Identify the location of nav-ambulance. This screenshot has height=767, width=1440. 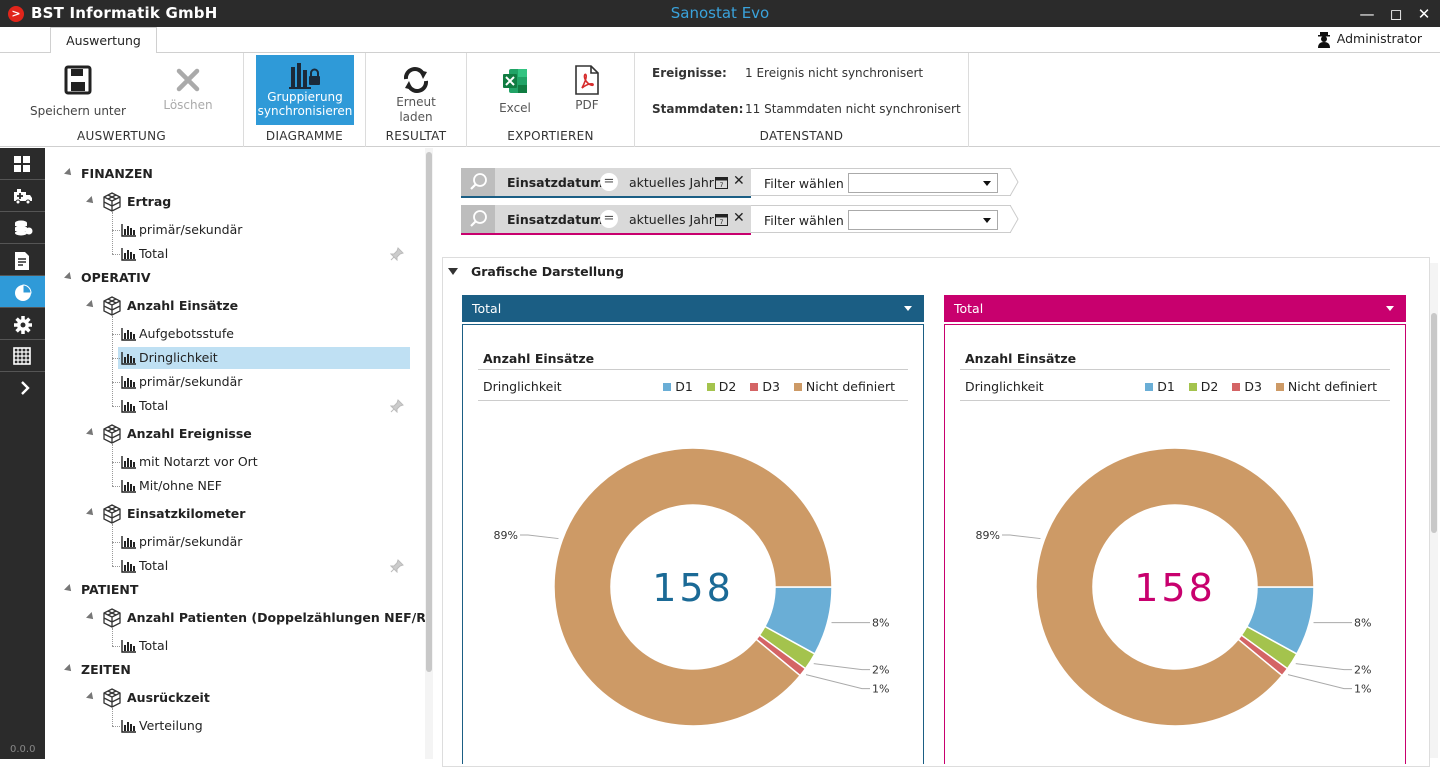
(22, 195).